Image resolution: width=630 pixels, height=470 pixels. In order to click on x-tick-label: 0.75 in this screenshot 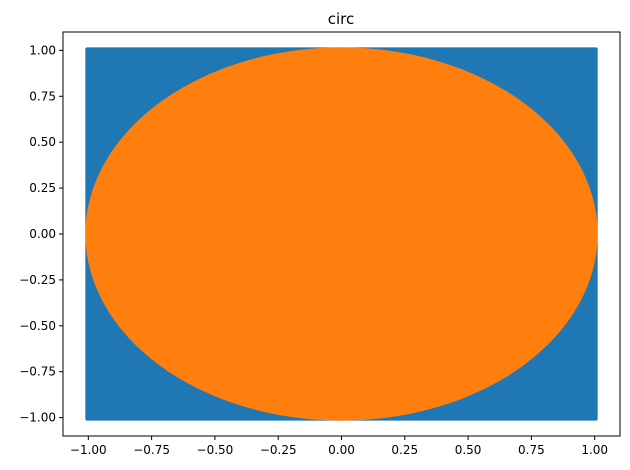, I will do `click(531, 450)`.